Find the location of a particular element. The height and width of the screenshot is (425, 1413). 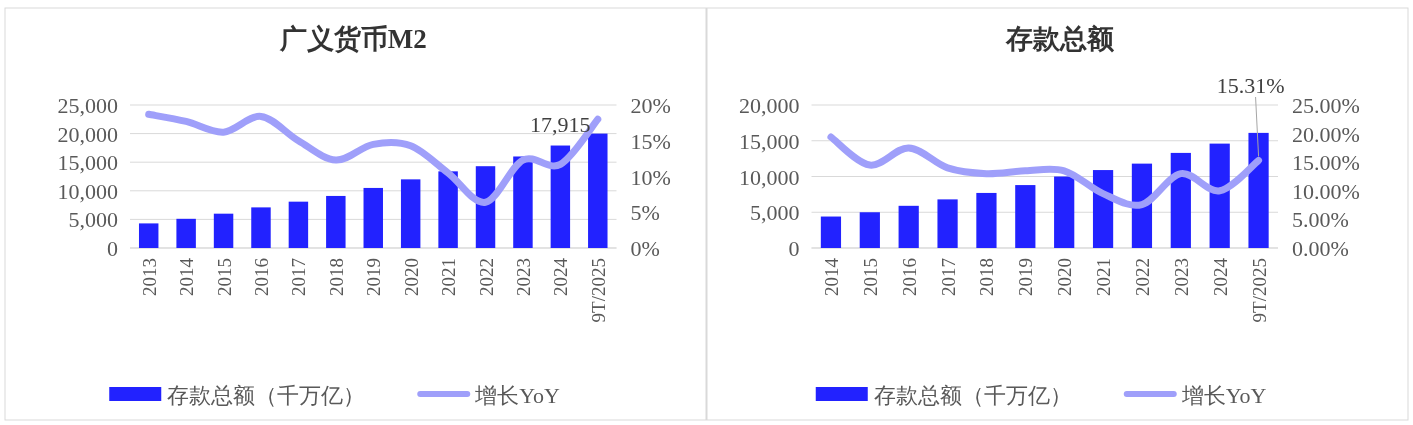

y2-tick-label: 20% is located at coordinates (650, 105).